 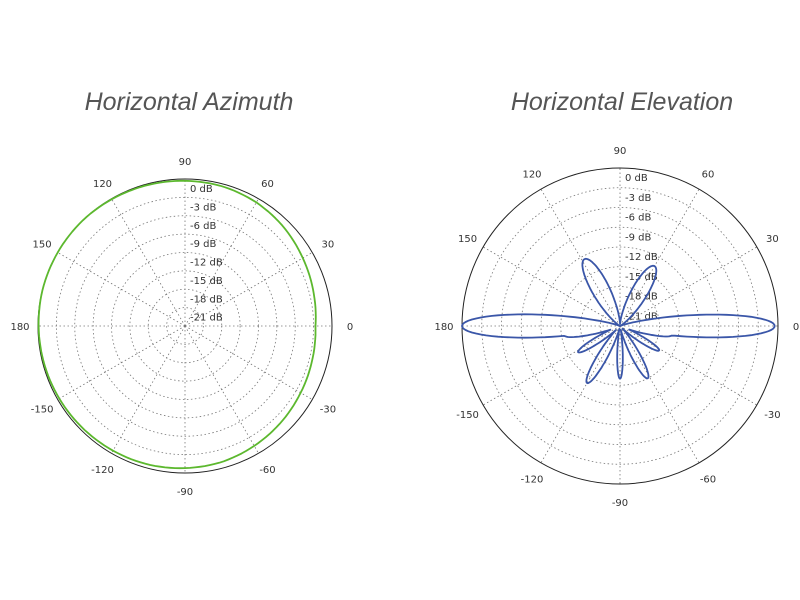 What do you see at coordinates (622, 102) in the screenshot?
I see `elevation-chart-title: Horizontal Elevation` at bounding box center [622, 102].